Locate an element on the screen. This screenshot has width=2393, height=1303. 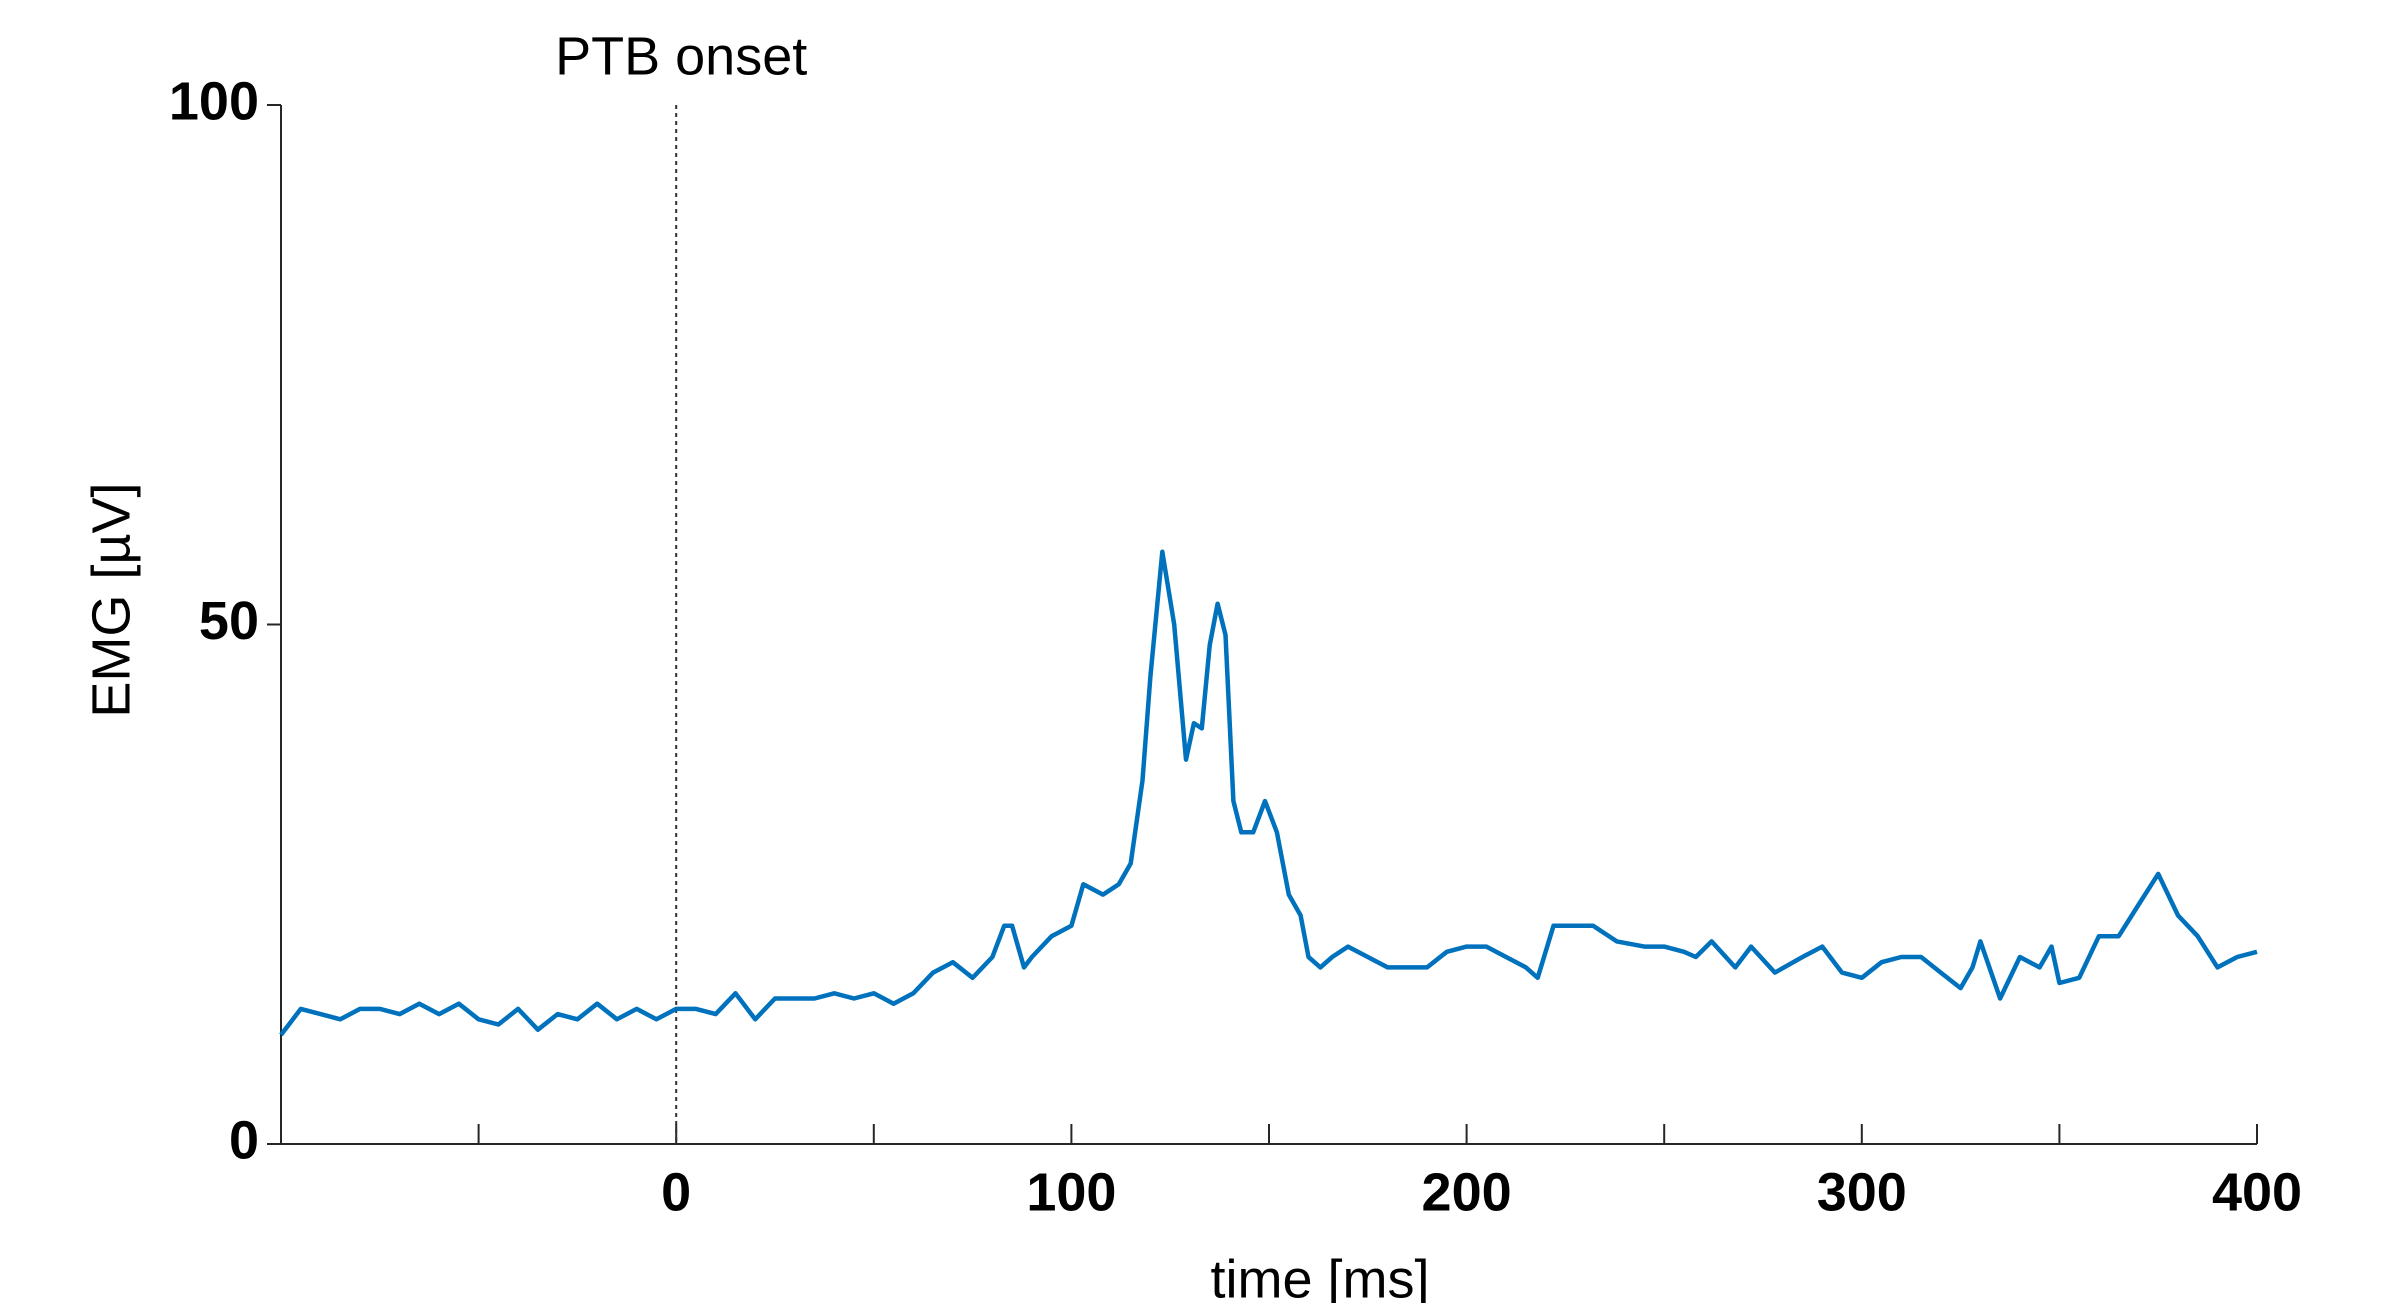
x-tick-label: 100 is located at coordinates (1071, 1192).